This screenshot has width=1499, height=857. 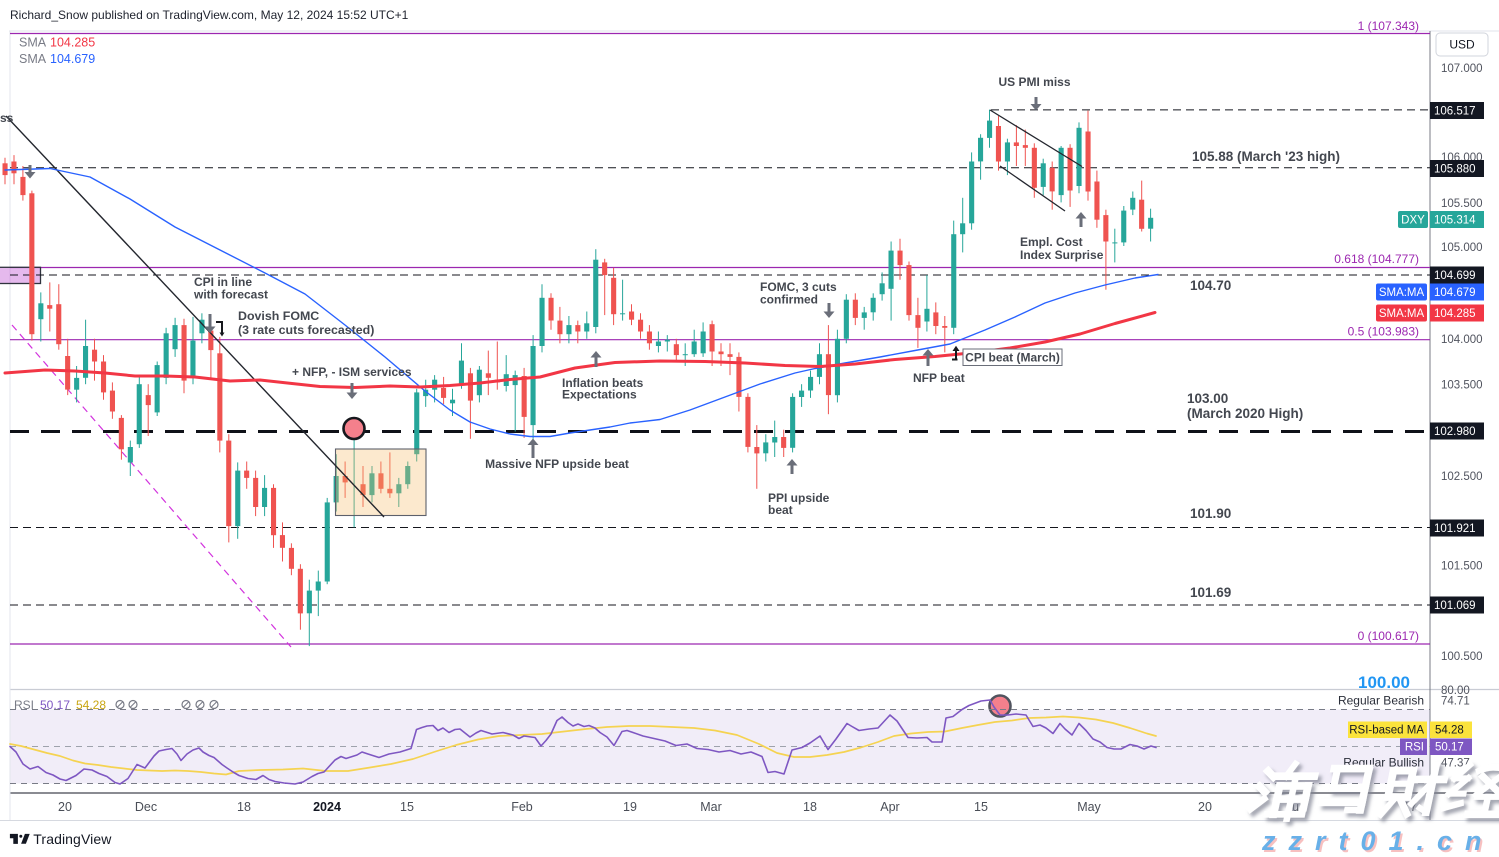 I want to click on svg-text: 74.71, so click(x=1455, y=702).